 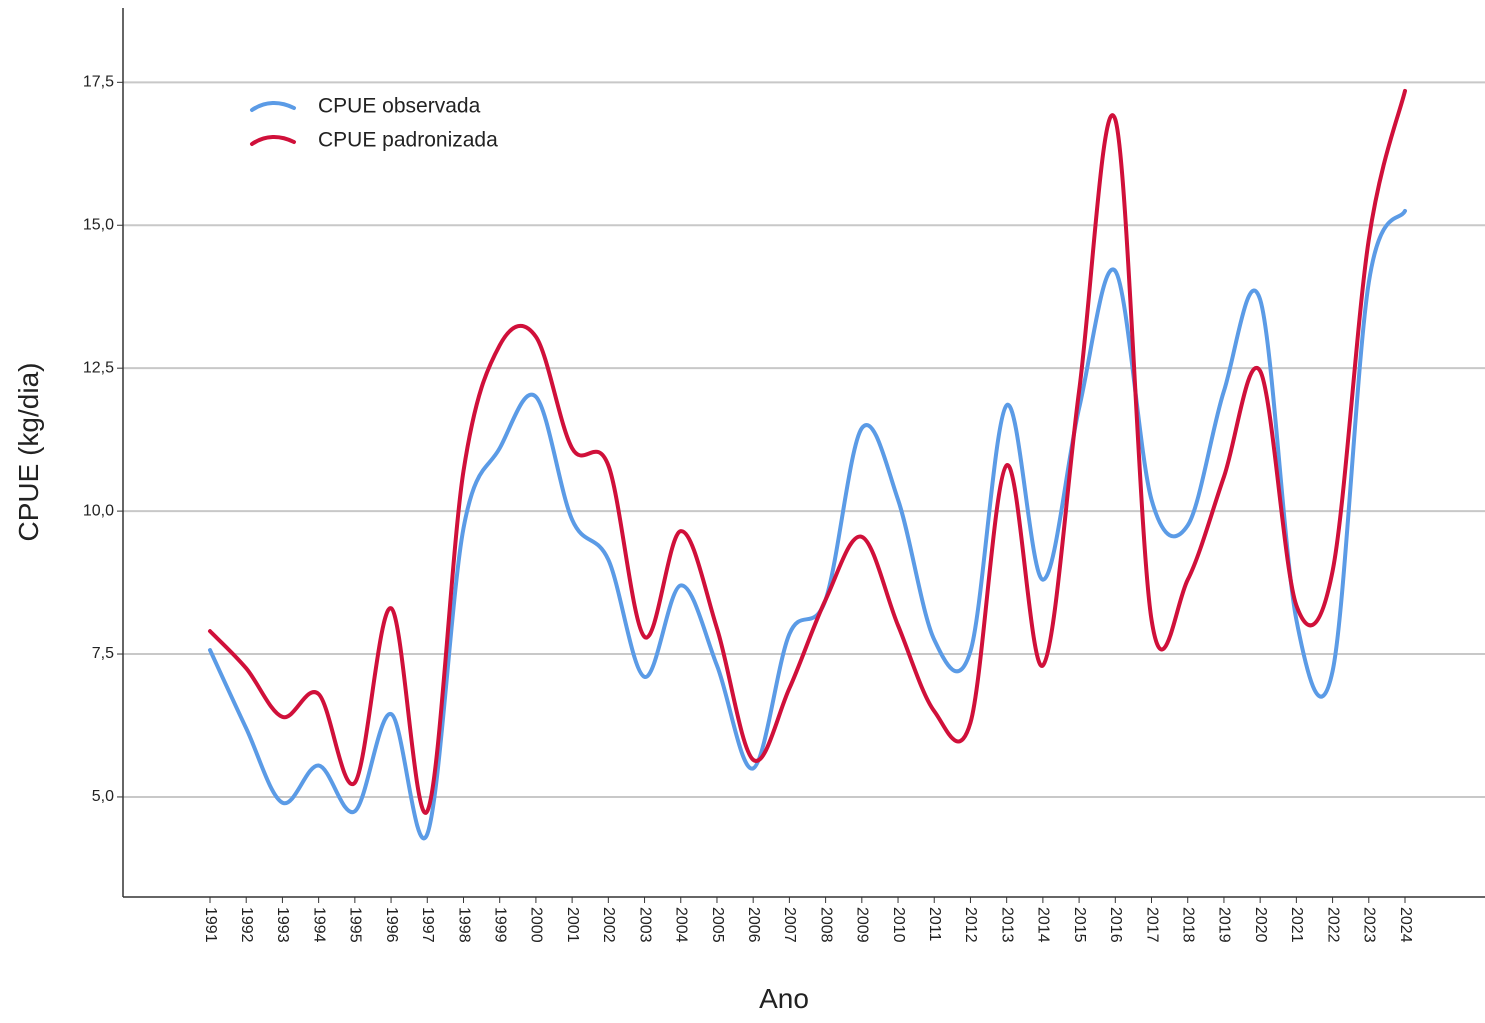 I want to click on y-tick-label: 7,5, so click(x=103, y=653).